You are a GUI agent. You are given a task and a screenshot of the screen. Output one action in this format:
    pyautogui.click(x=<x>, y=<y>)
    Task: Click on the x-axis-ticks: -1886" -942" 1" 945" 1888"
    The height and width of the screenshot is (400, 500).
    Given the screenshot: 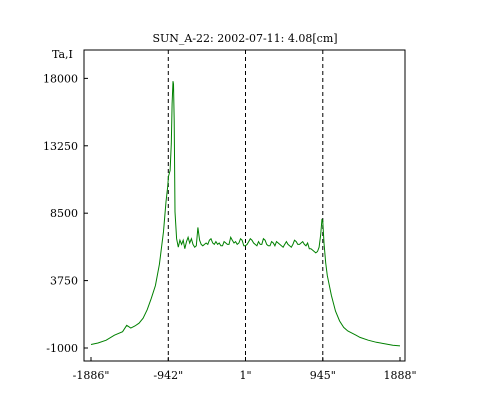 What is the action you would take?
    pyautogui.click(x=245, y=369)
    